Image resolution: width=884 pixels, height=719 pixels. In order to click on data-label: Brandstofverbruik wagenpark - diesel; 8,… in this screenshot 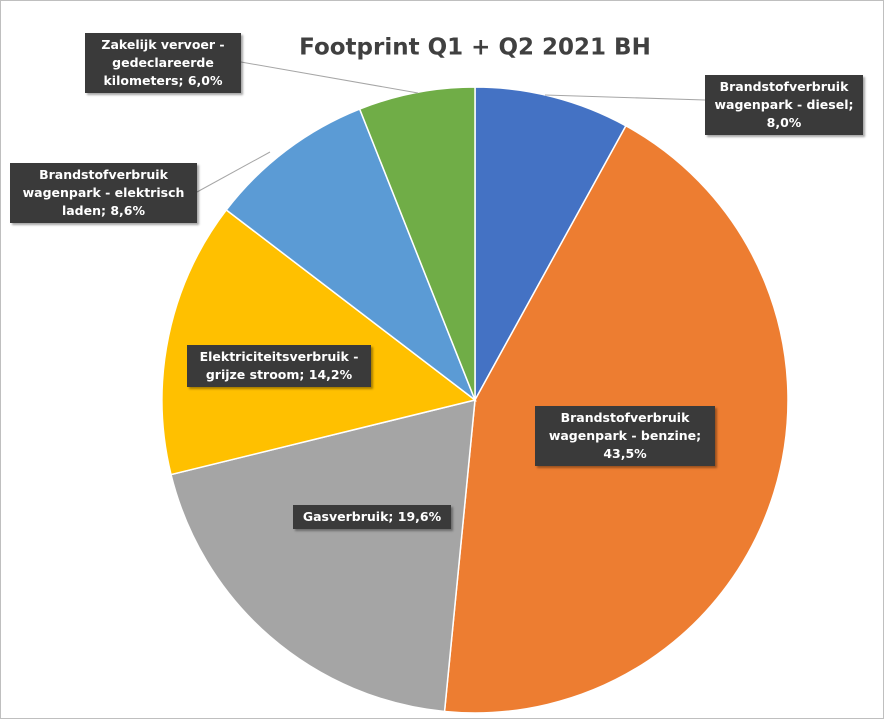, I will do `click(784, 105)`.